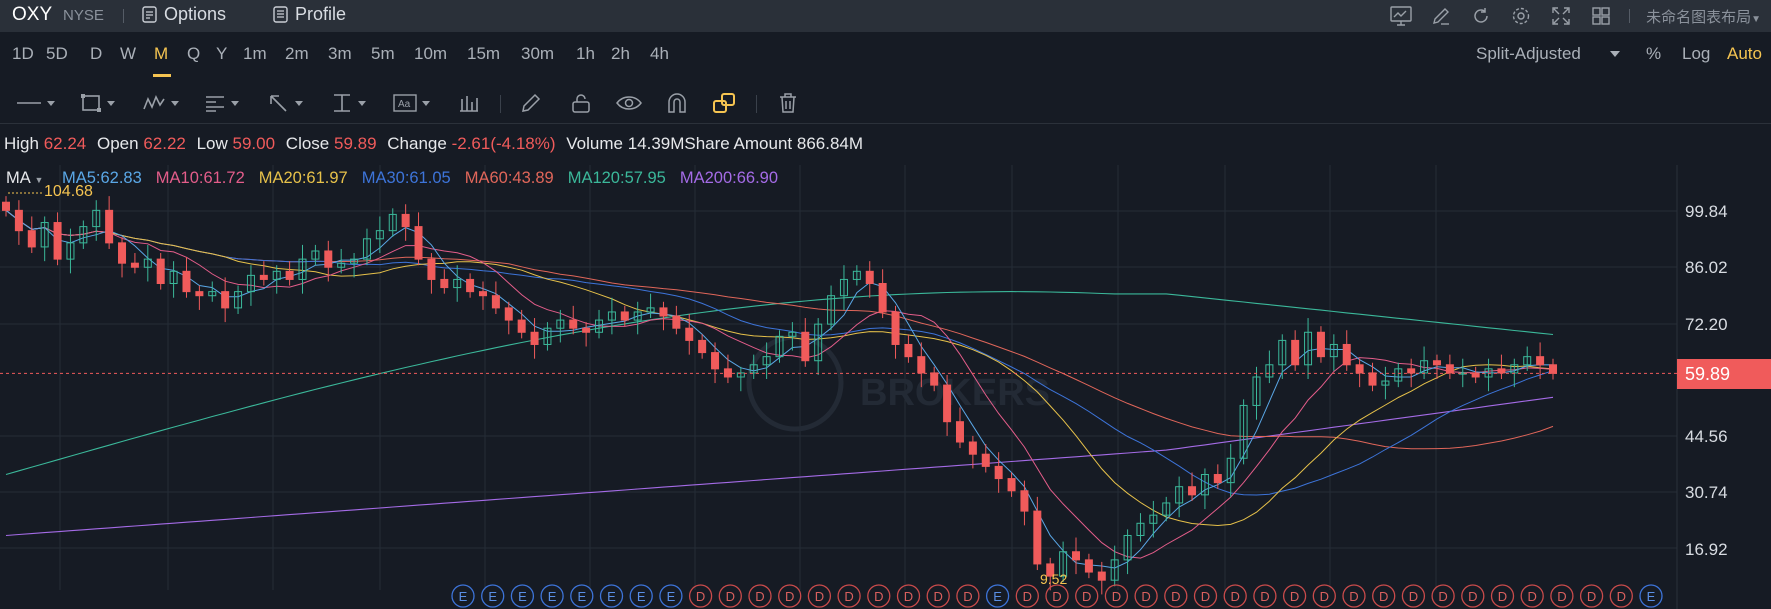  What do you see at coordinates (659, 53) in the screenshot?
I see `timeframe-4h: 4h` at bounding box center [659, 53].